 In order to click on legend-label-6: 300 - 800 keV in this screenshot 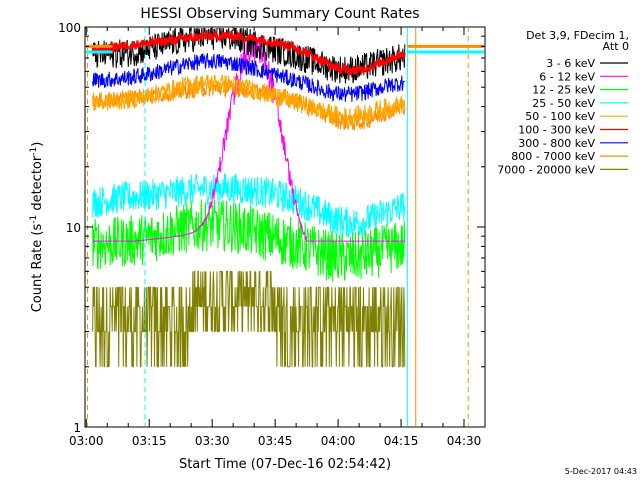, I will do `click(556, 143)`.